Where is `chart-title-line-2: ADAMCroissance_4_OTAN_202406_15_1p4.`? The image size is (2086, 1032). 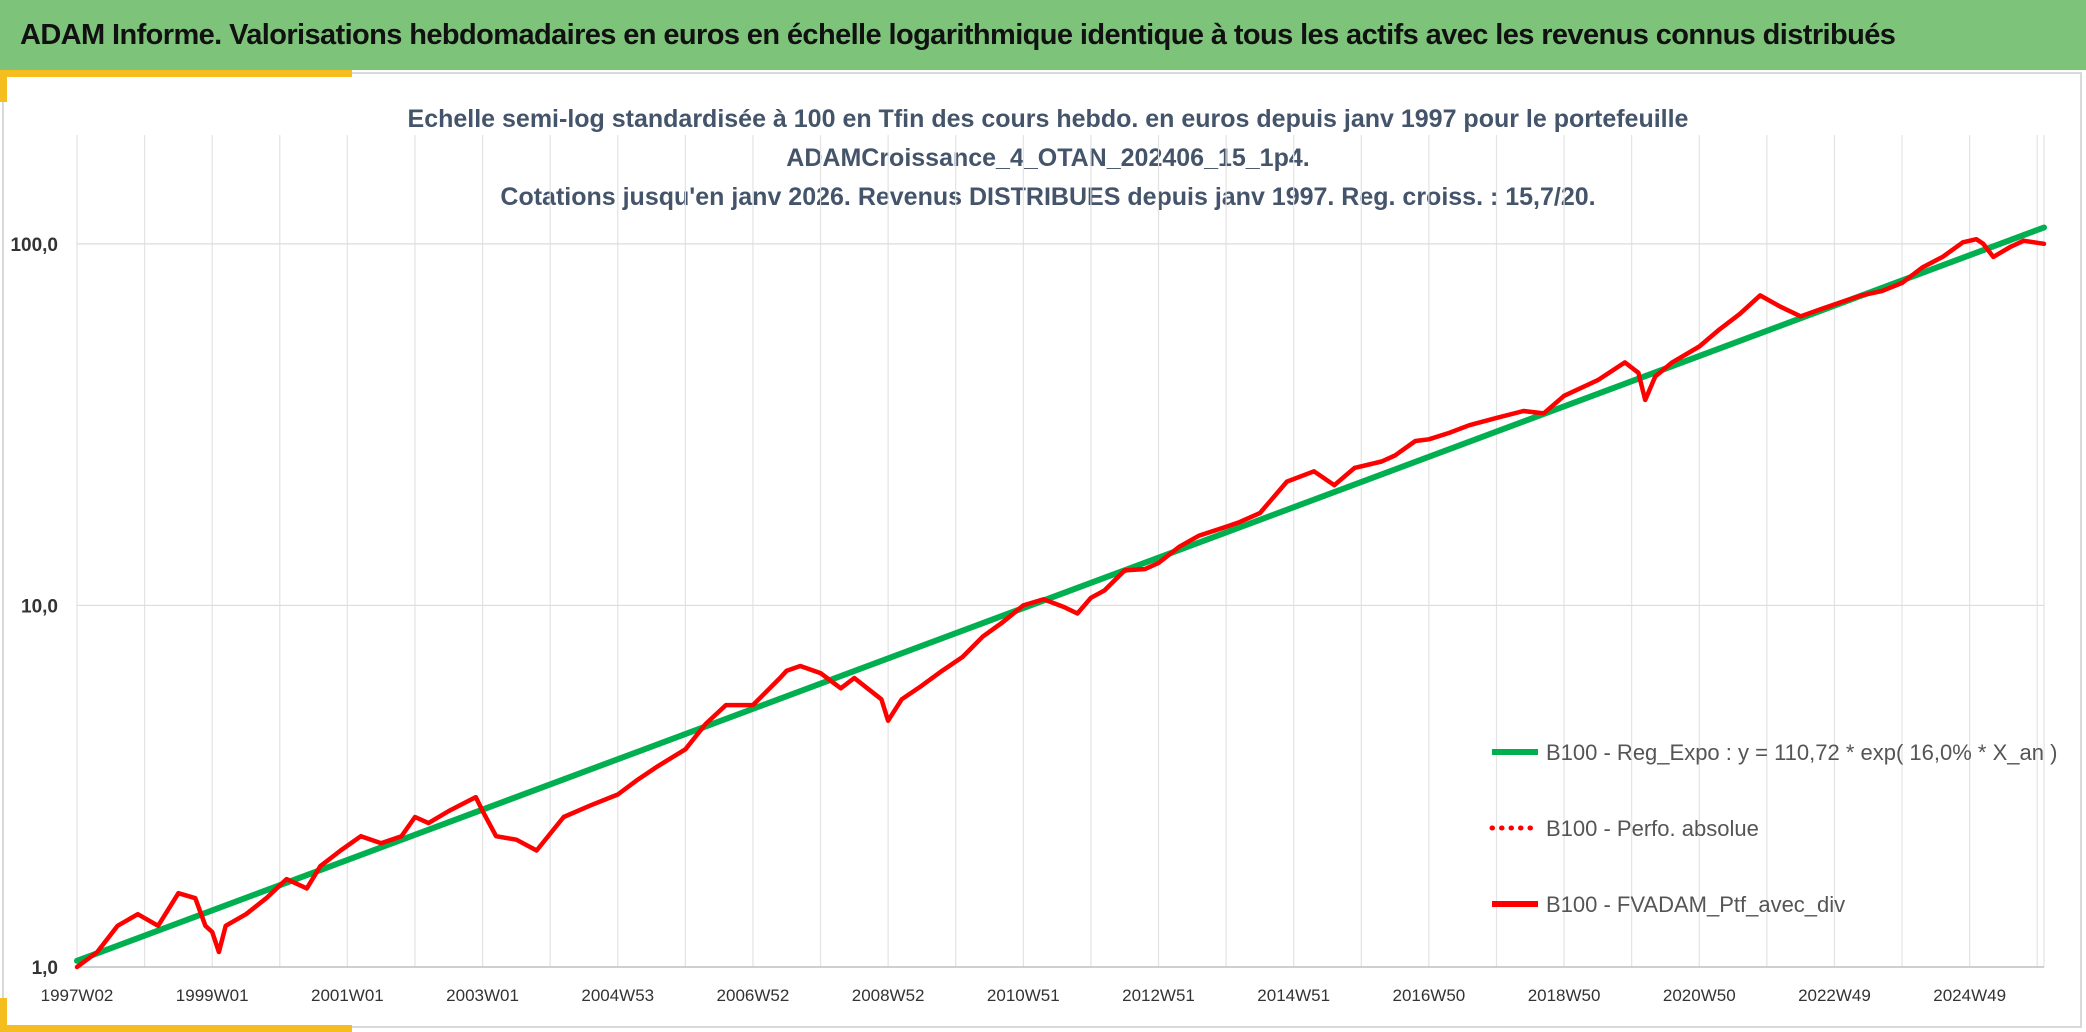
chart-title-line-2: ADAMCroissance_4_OTAN_202406_15_1p4. is located at coordinates (1047, 158).